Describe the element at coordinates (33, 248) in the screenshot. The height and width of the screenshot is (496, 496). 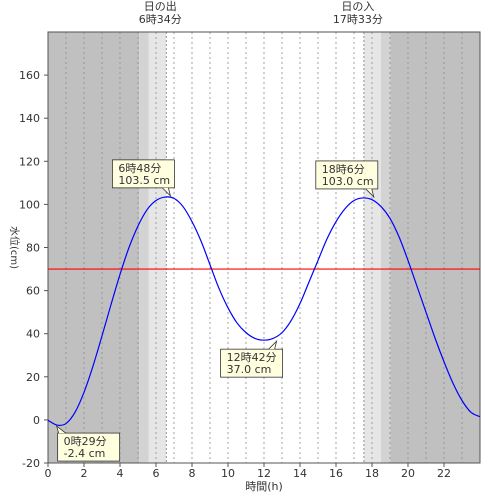
I see `y-tick-label: 80` at that location.